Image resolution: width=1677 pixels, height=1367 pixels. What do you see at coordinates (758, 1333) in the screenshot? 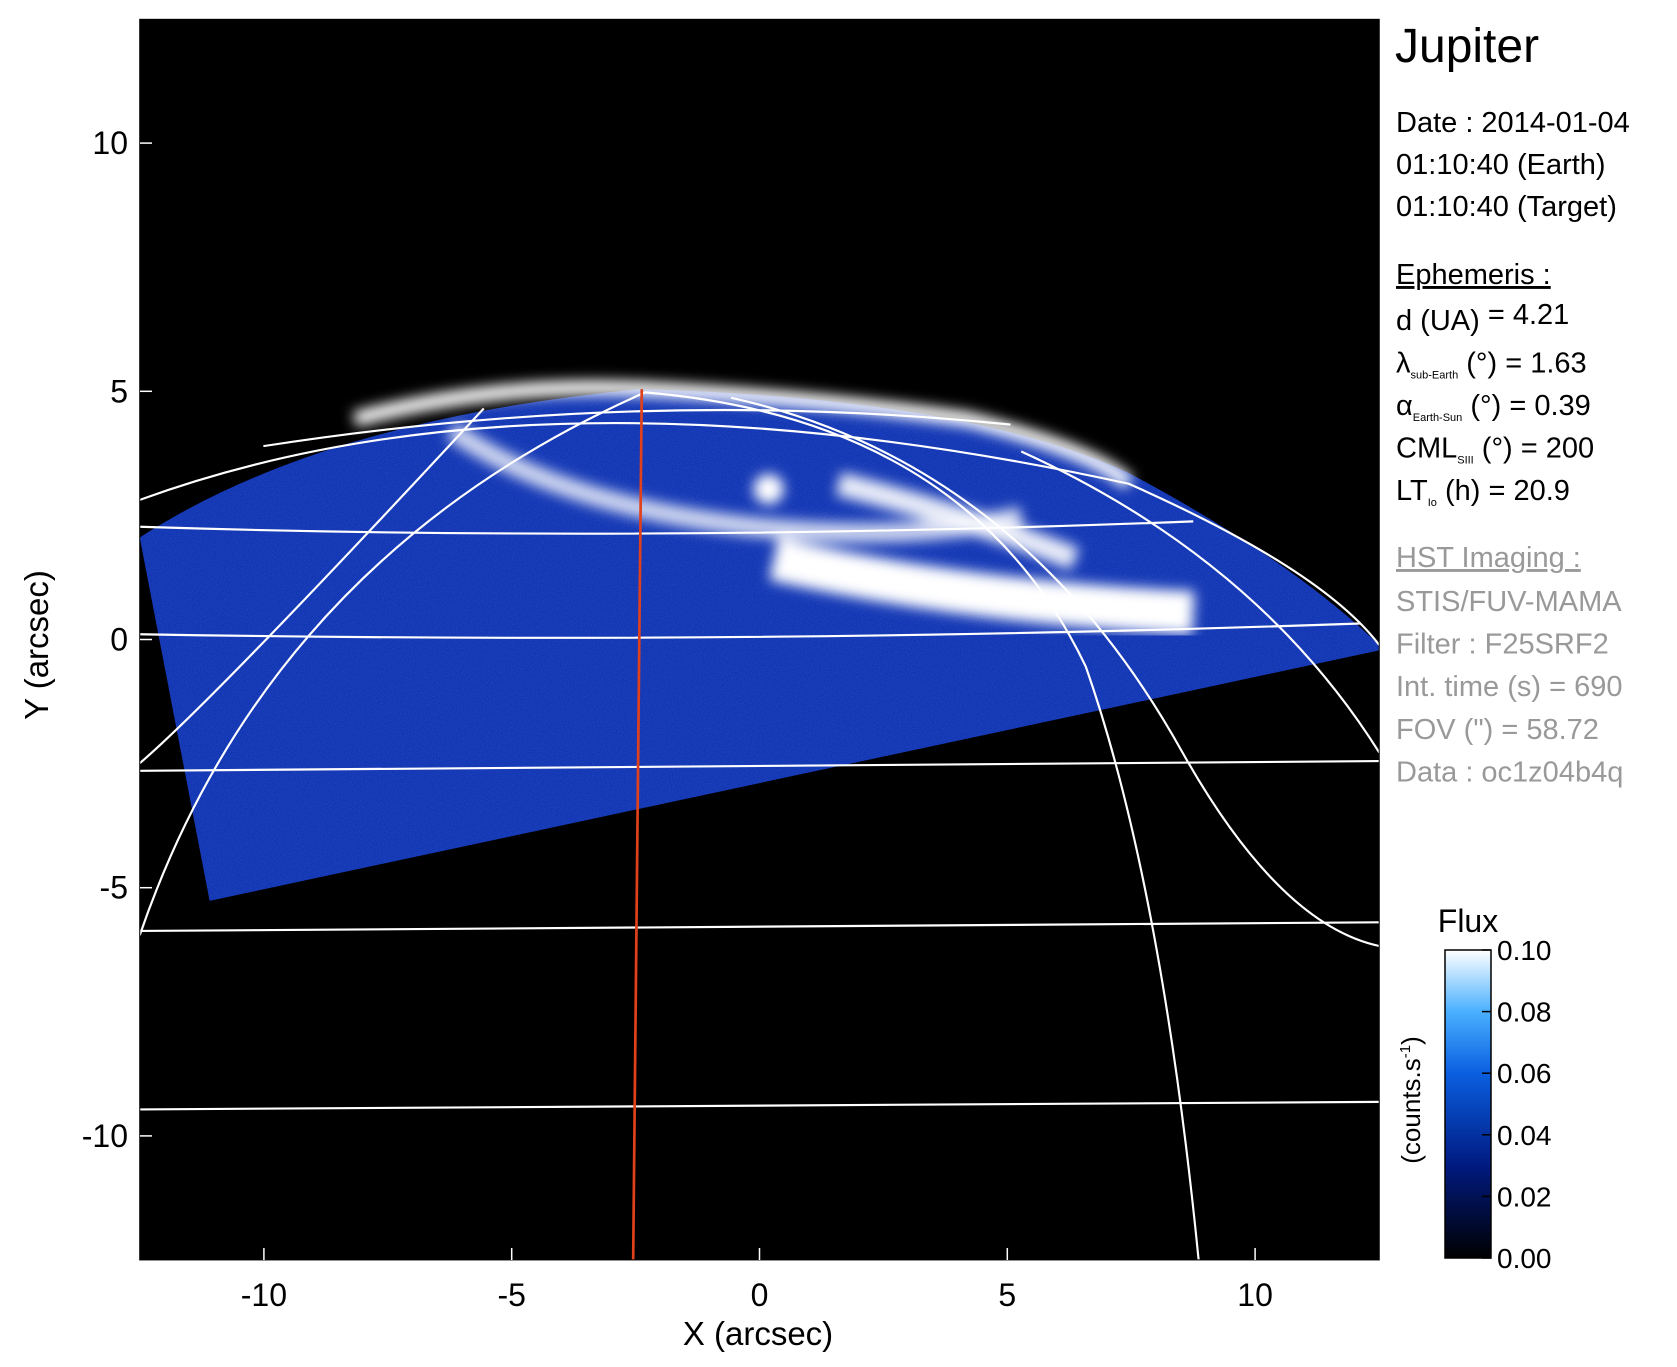
I see `x-axis-label: X (arcsec)` at bounding box center [758, 1333].